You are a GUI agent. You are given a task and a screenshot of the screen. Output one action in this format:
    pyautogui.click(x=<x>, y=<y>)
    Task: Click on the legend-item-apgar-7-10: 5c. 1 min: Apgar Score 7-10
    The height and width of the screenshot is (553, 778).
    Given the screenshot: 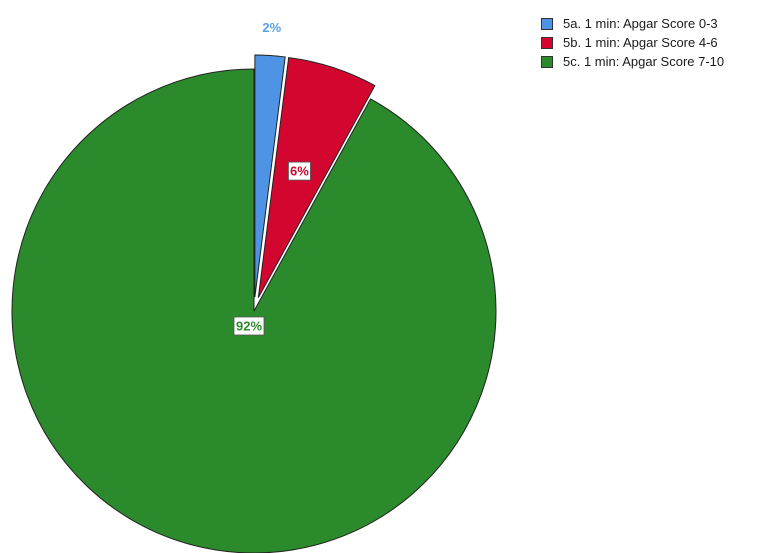 What is the action you would take?
    pyautogui.click(x=632, y=61)
    